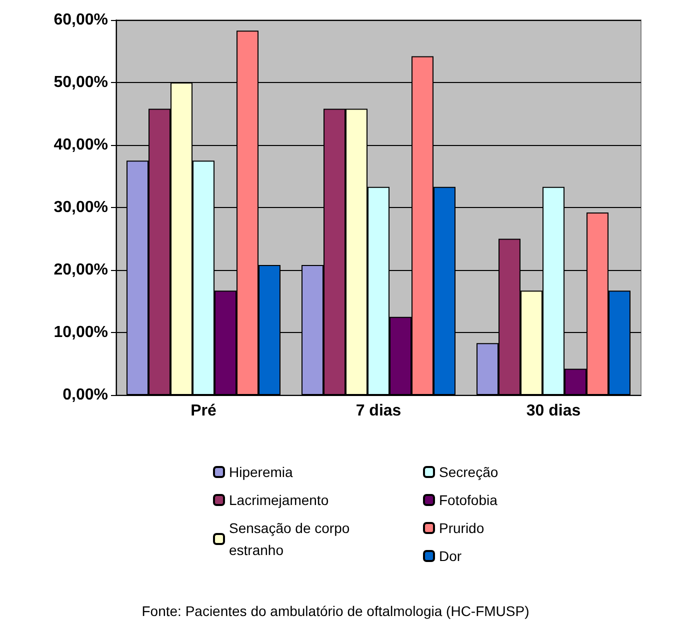 The height and width of the screenshot is (635, 673). I want to click on legend-label: Lacrimejamento, so click(279, 500).